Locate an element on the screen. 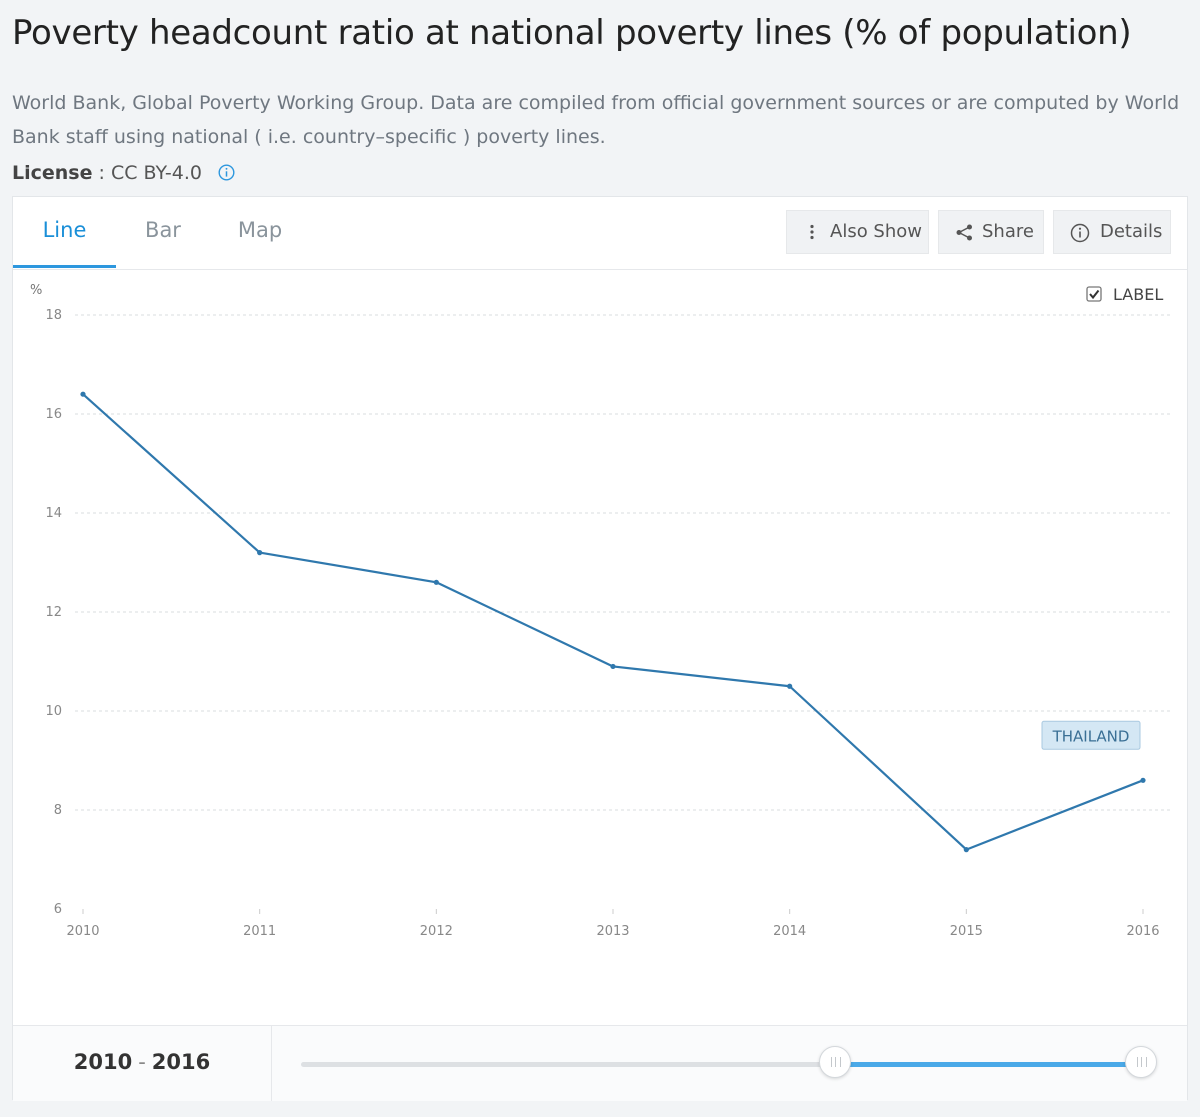 This screenshot has height=1117, width=1200. year-range-slider: 2010-2016 is located at coordinates (600, 1063).